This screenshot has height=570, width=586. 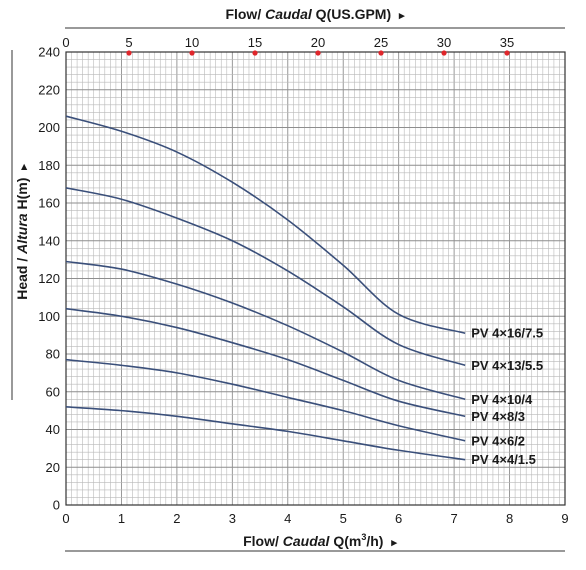 I want to click on y-tick-label: 220, so click(x=49, y=89).